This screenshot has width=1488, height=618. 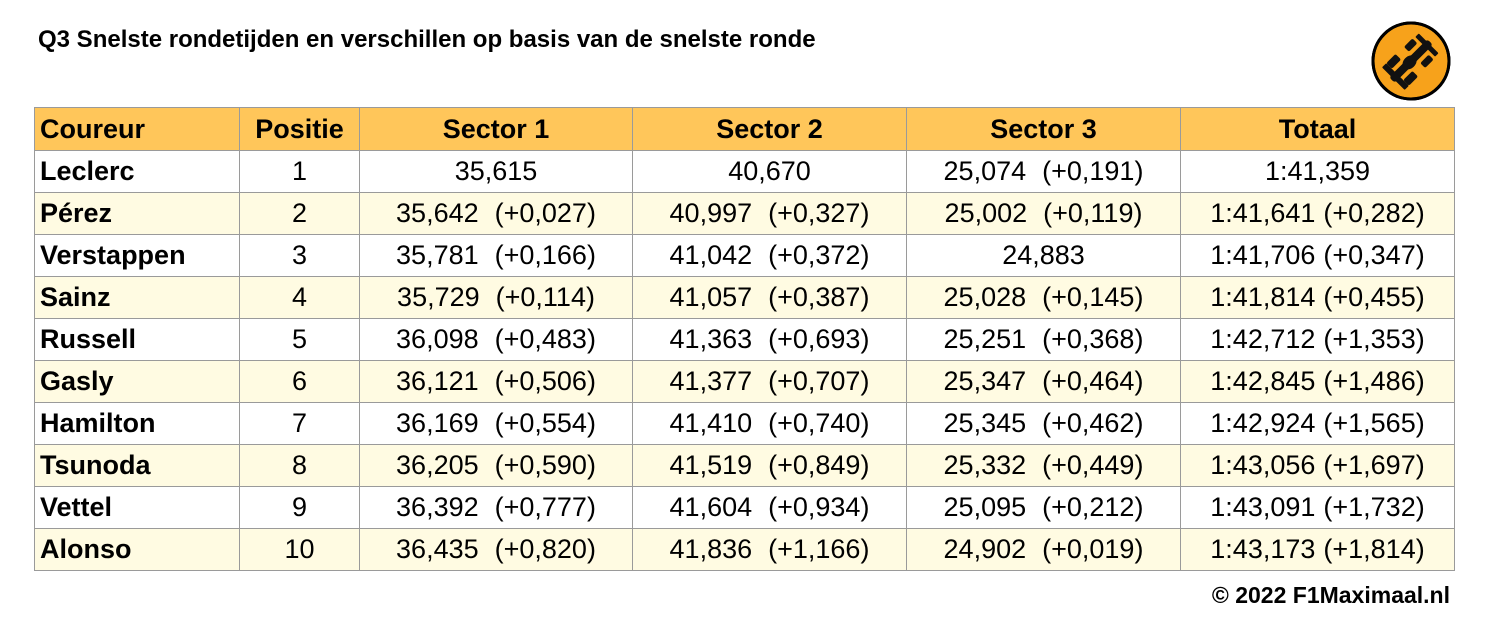 I want to click on position-cell: 4, so click(x=299, y=297).